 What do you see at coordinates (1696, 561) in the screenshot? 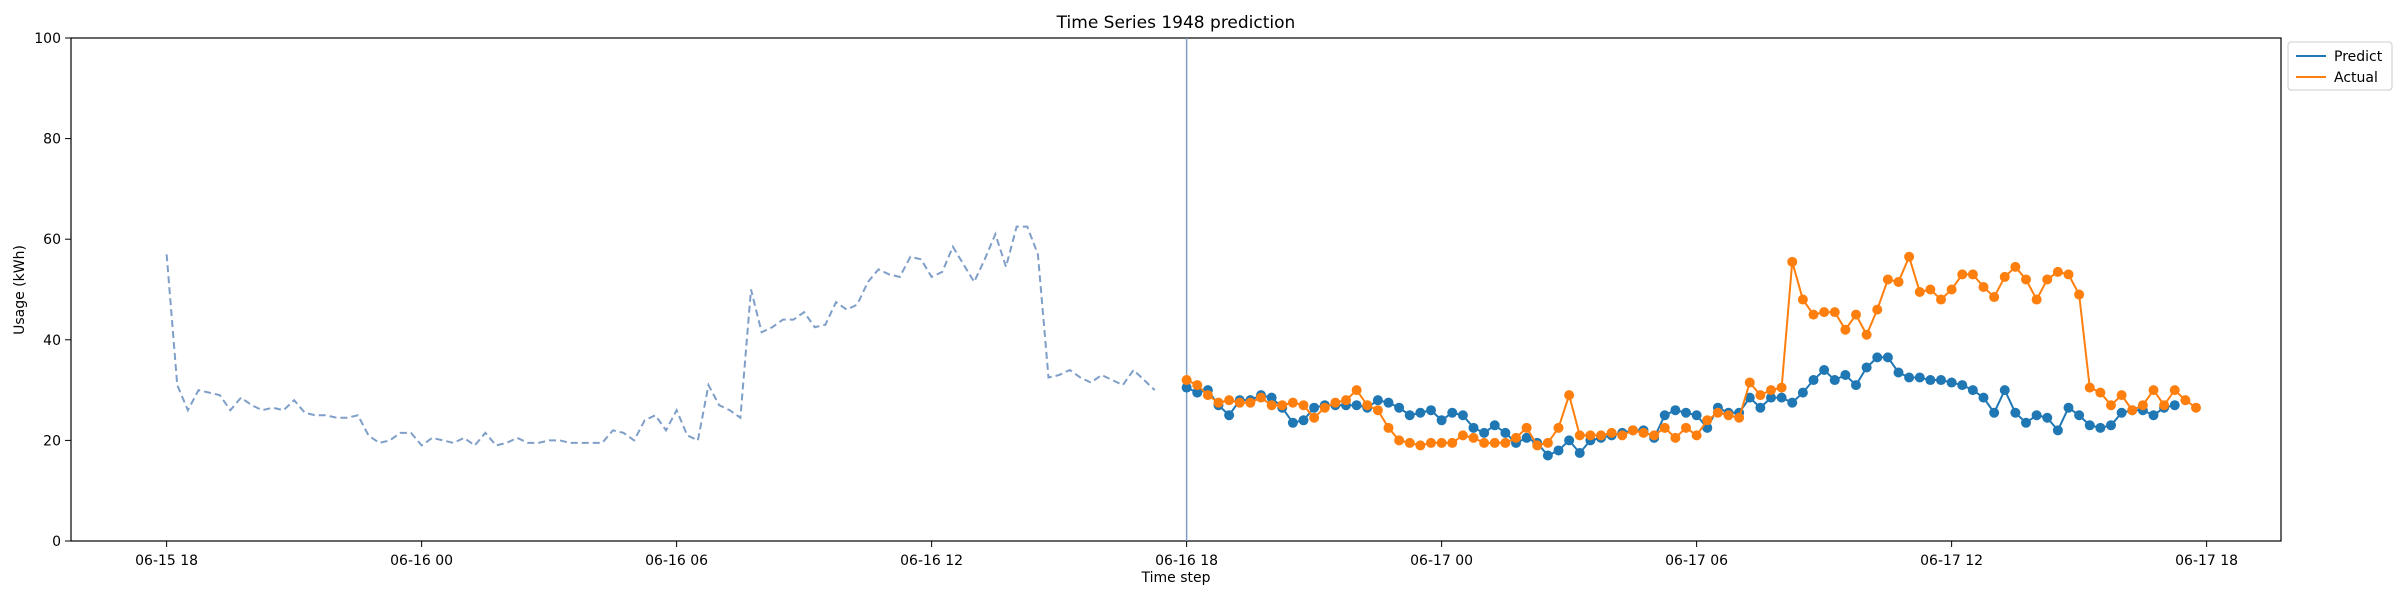
I see `x-tick-label: 06-17 06` at bounding box center [1696, 561].